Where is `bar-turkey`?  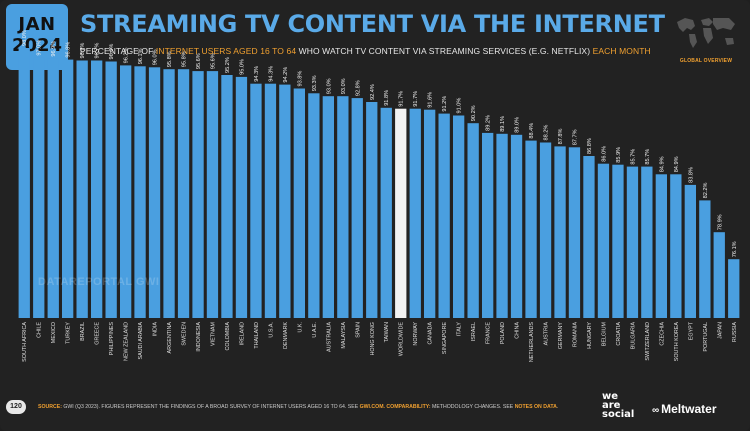 bar-turkey is located at coordinates (68, 188).